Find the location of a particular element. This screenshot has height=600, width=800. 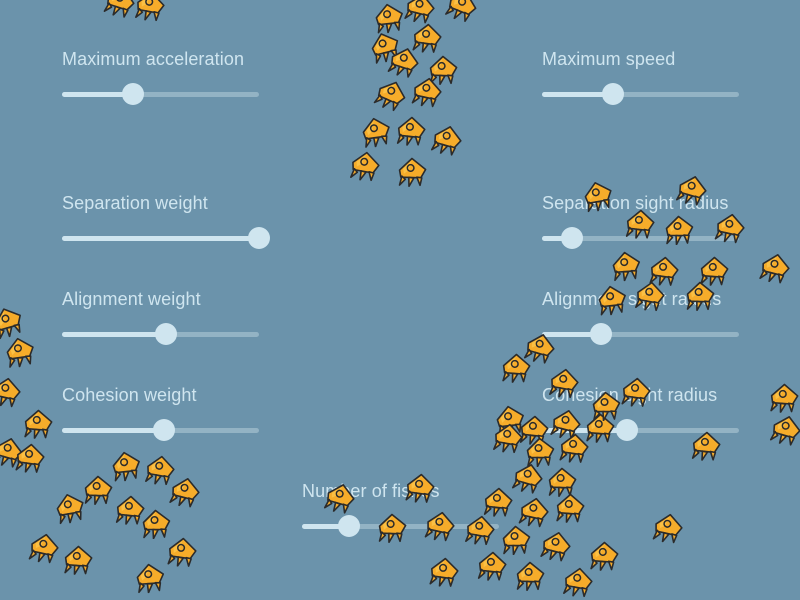

control-alignment-weight: Alignment weight is located at coordinates (182, 316).